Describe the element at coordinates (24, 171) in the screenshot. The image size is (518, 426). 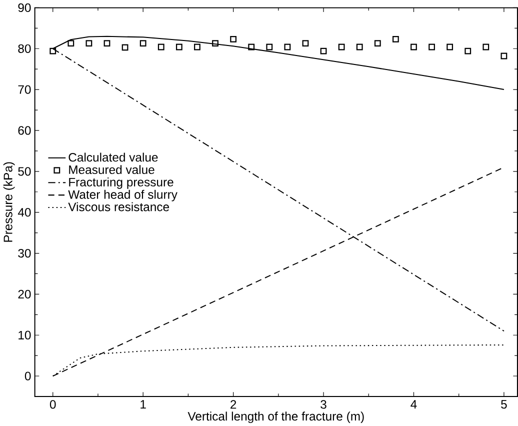
I see `y-tick-label: 50` at that location.